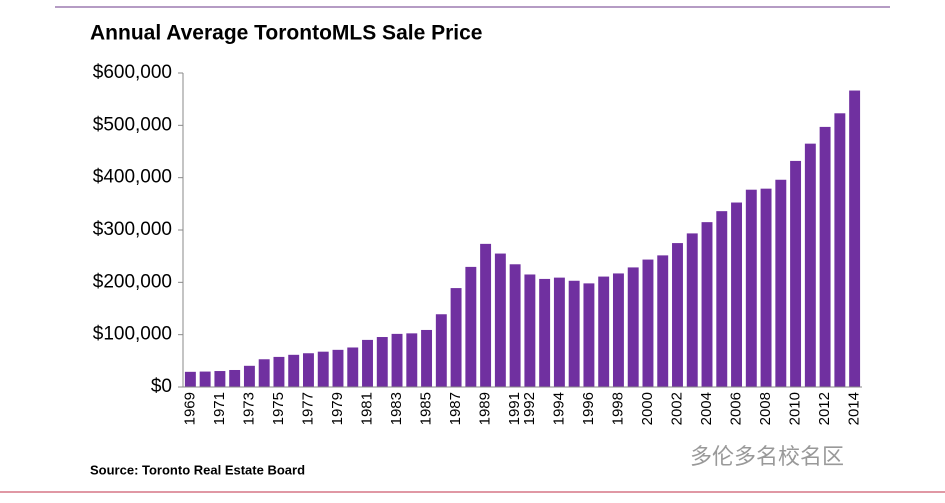 Image resolution: width=945 pixels, height=503 pixels. Describe the element at coordinates (197, 469) in the screenshot. I see `source: Source: Toronto Real Estate Board` at that location.